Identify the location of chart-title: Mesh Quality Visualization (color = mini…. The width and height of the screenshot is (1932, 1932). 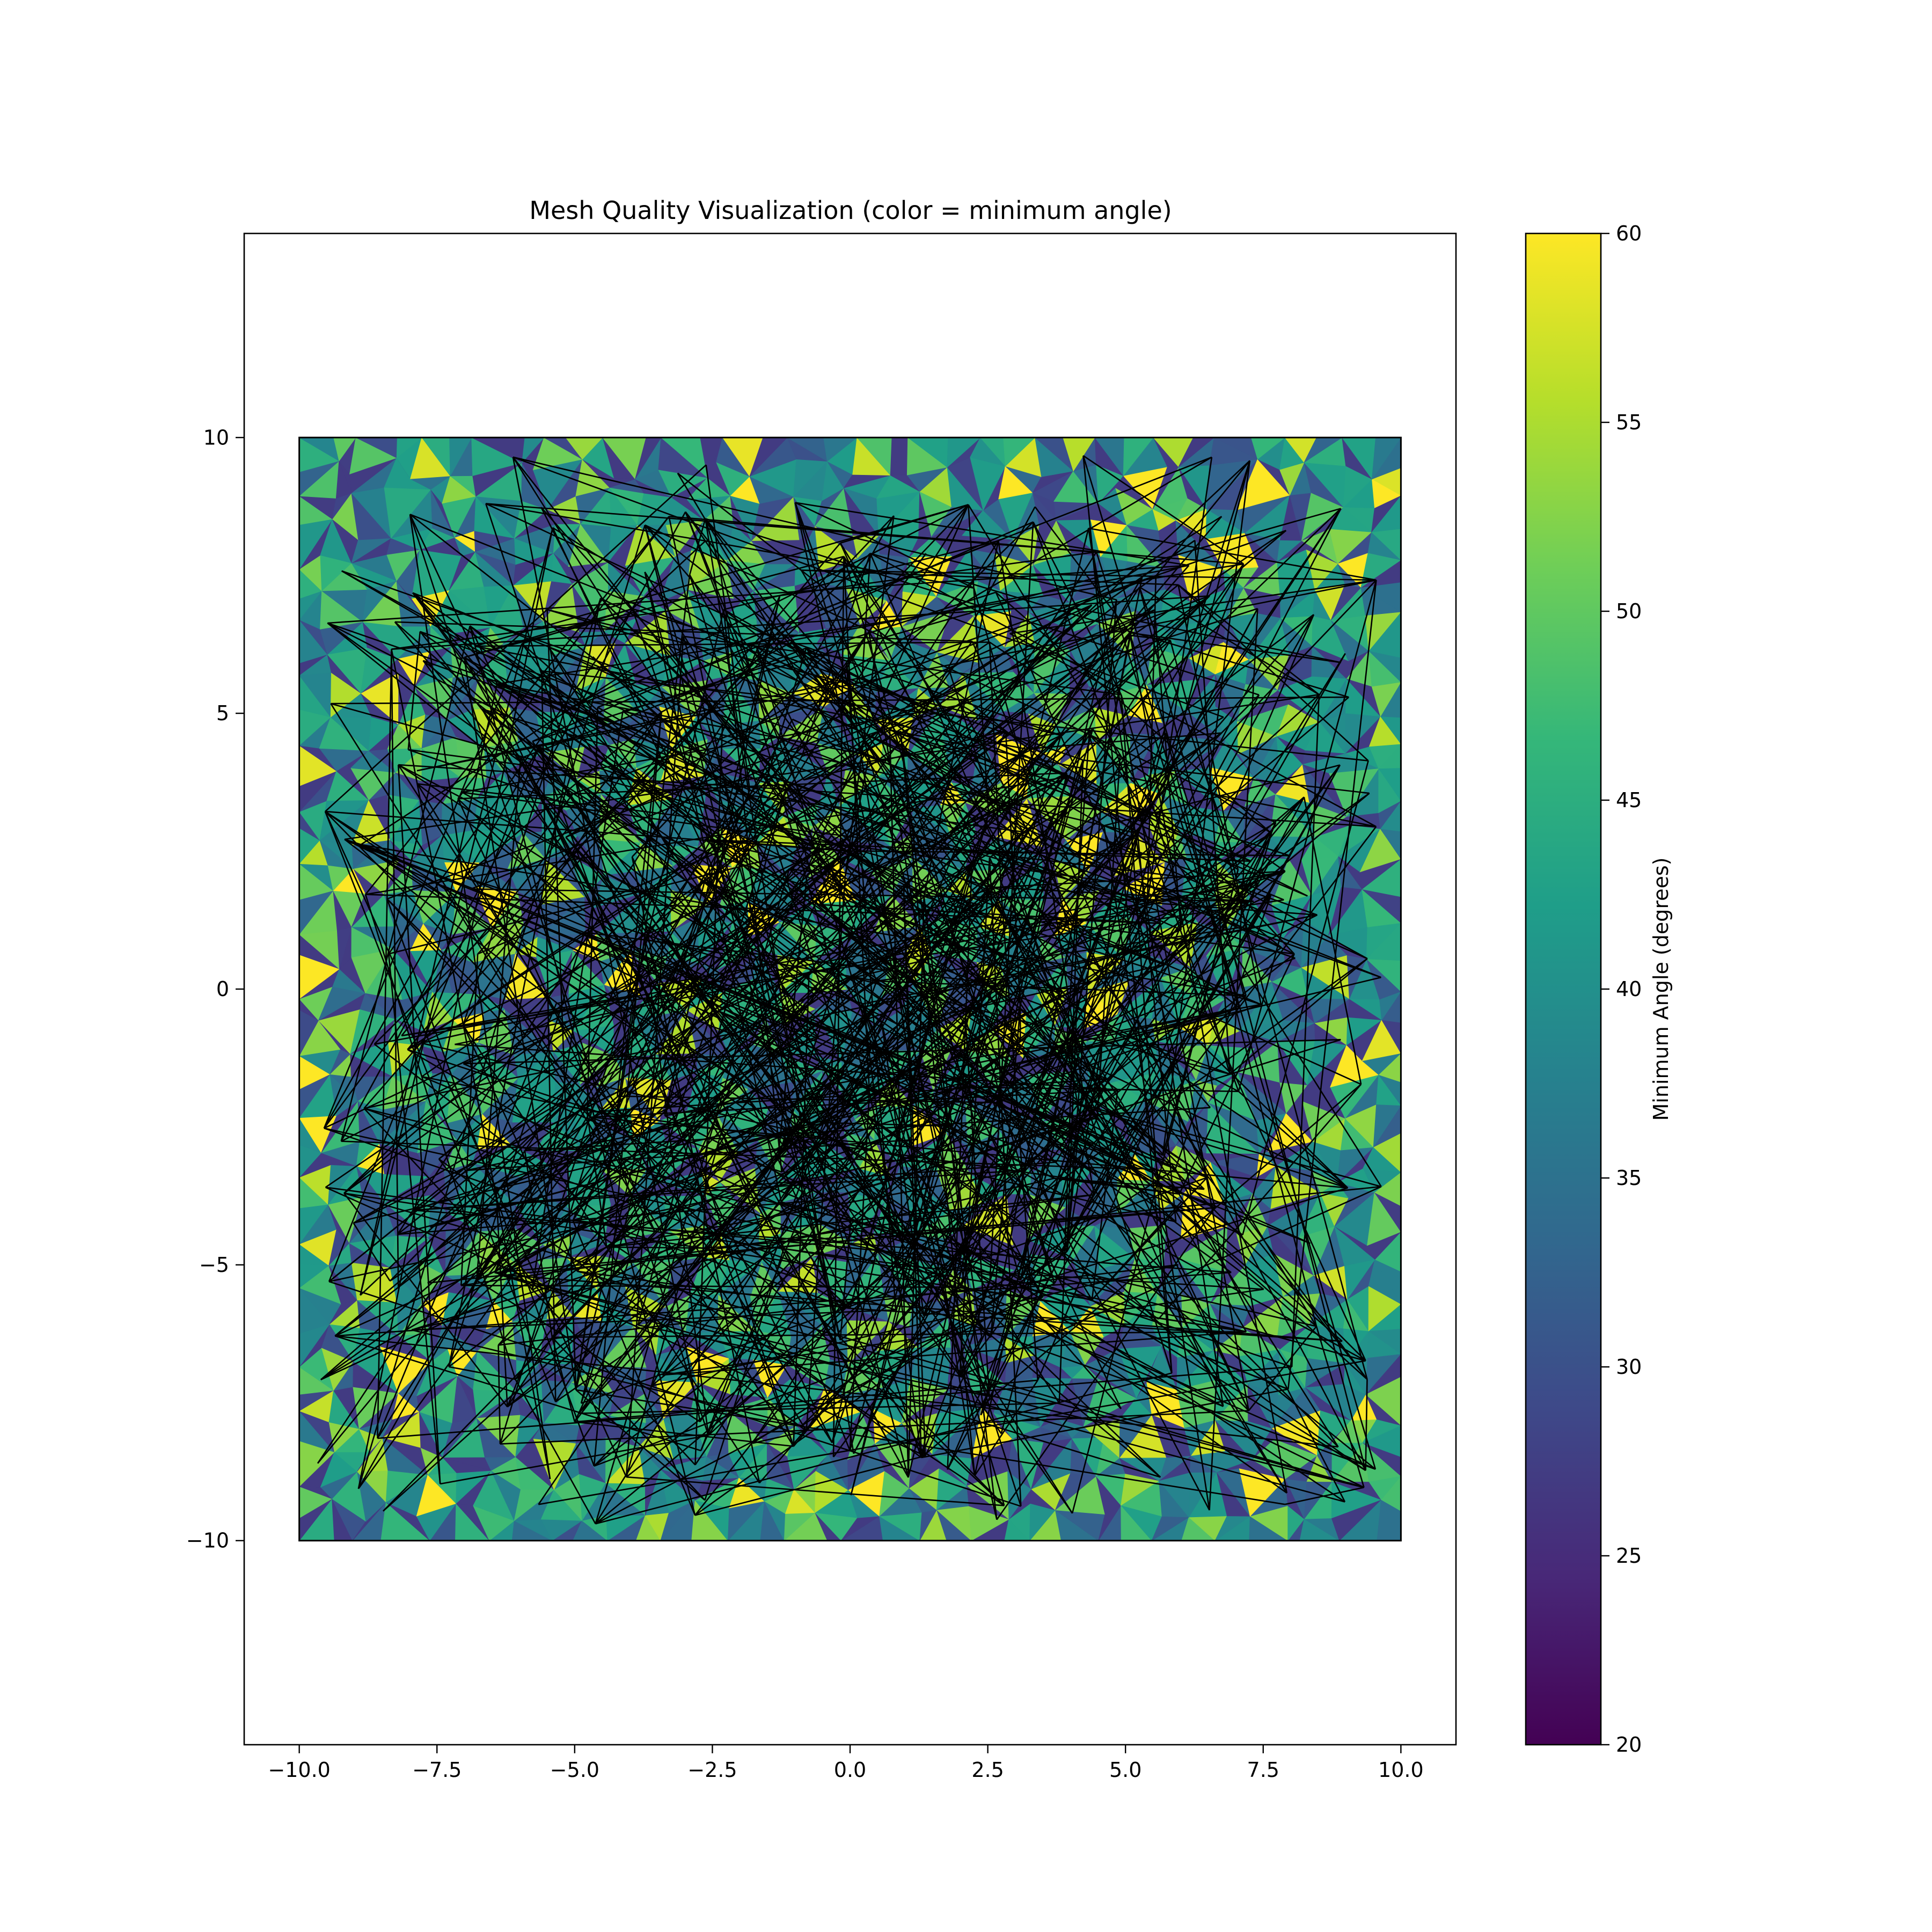
(850, 210).